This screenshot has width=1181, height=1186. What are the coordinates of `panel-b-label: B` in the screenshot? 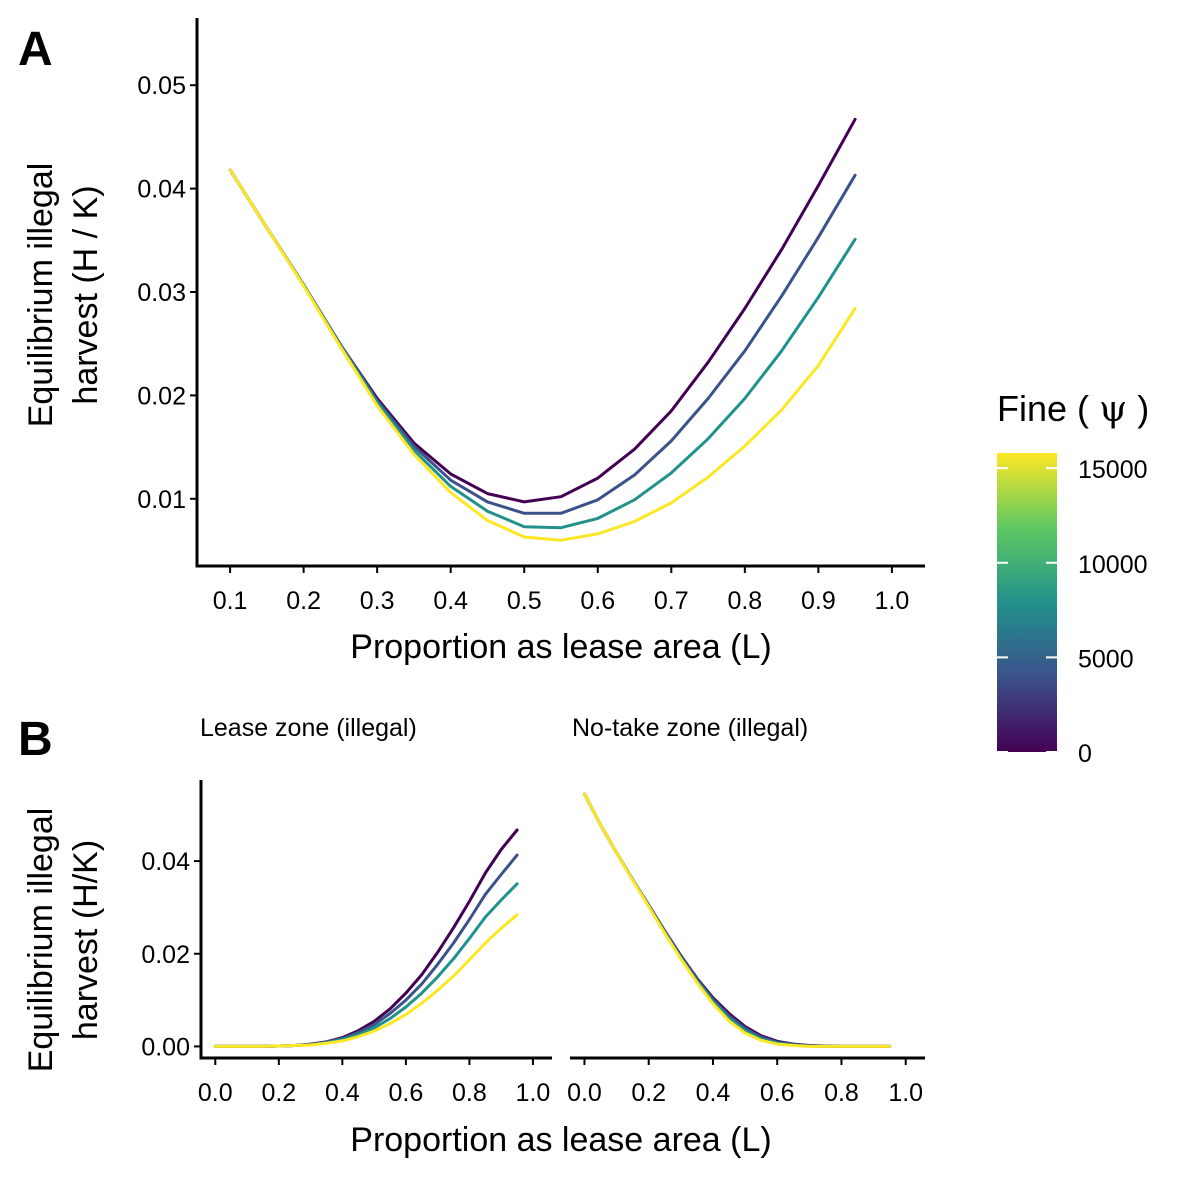 It's located at (35, 739).